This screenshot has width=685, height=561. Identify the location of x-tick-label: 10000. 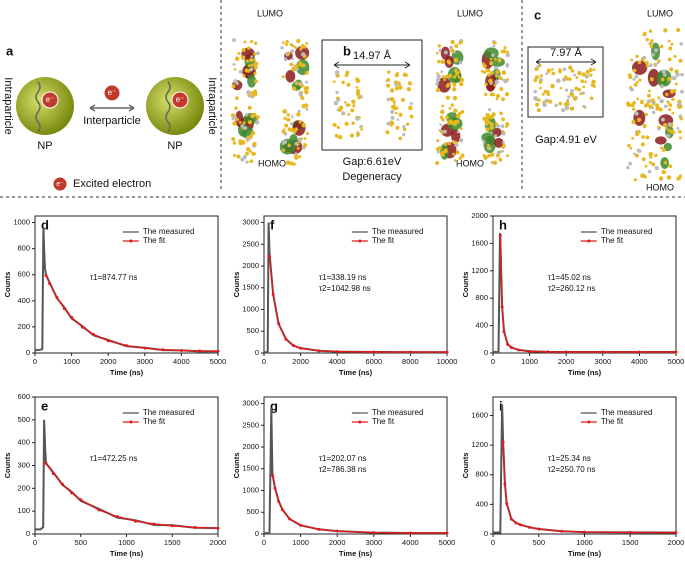
(447, 361).